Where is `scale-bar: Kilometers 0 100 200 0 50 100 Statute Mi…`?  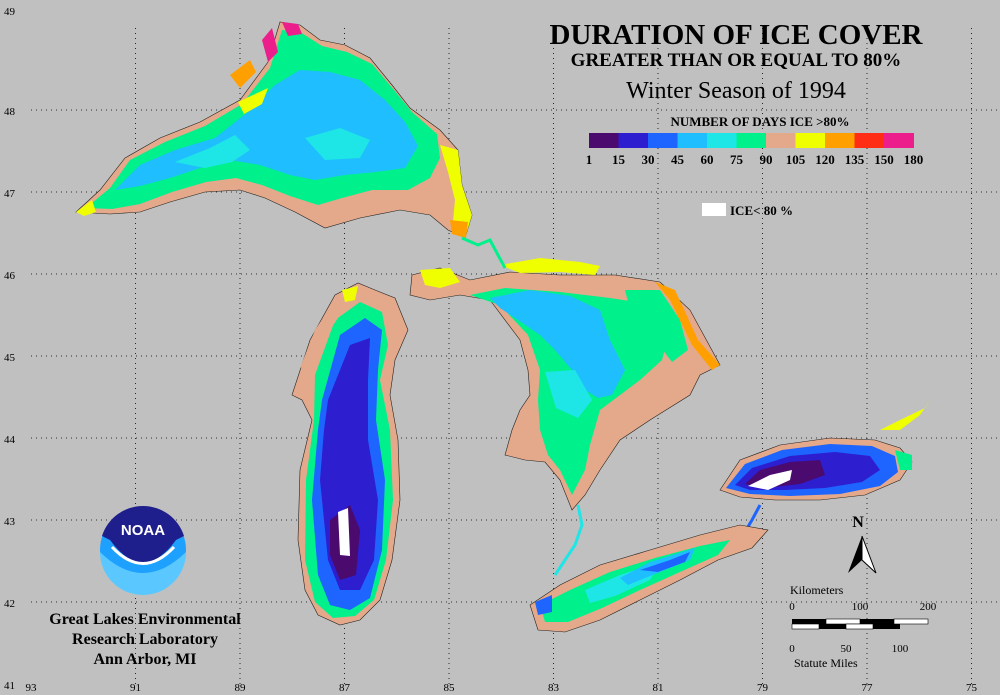
scale-bar: Kilometers 0 100 200 0 50 100 Statute Mi… is located at coordinates (863, 626).